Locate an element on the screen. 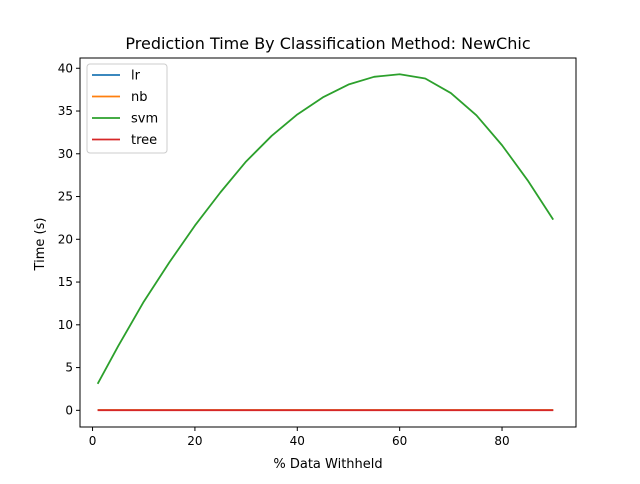 This screenshot has height=484, width=640. x-tick-label: 40 is located at coordinates (297, 441).